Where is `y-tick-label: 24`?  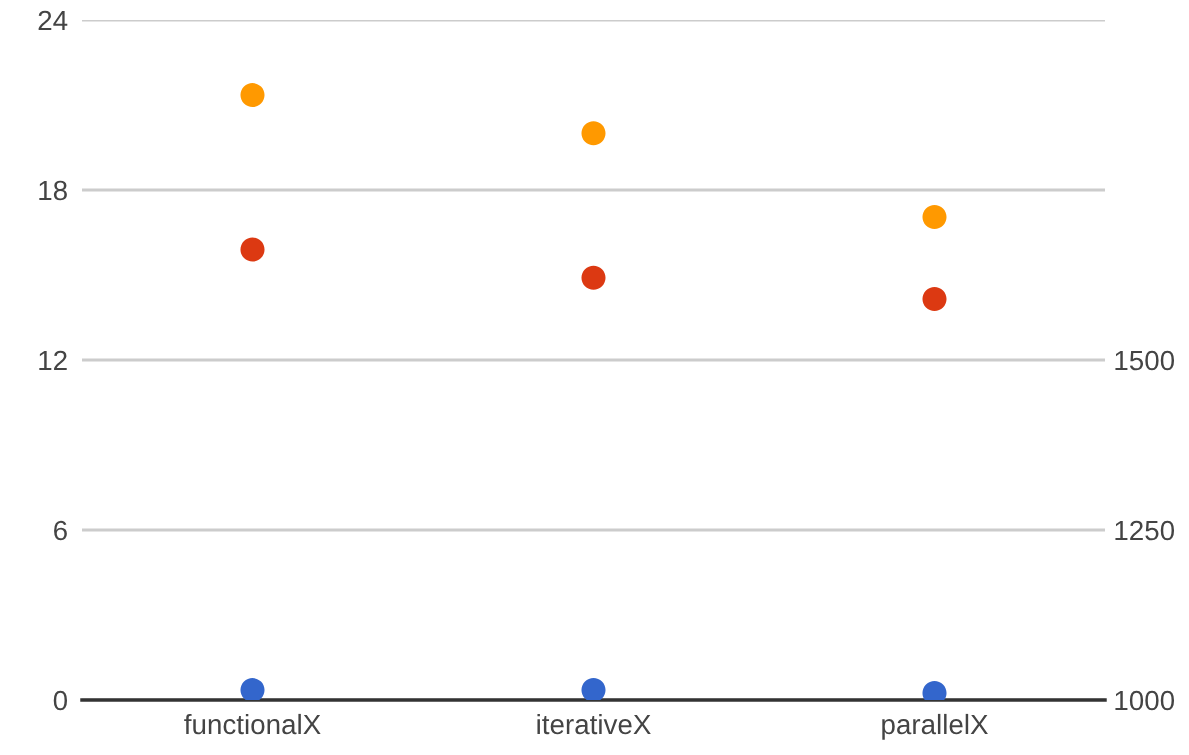 y-tick-label: 24 is located at coordinates (53, 20).